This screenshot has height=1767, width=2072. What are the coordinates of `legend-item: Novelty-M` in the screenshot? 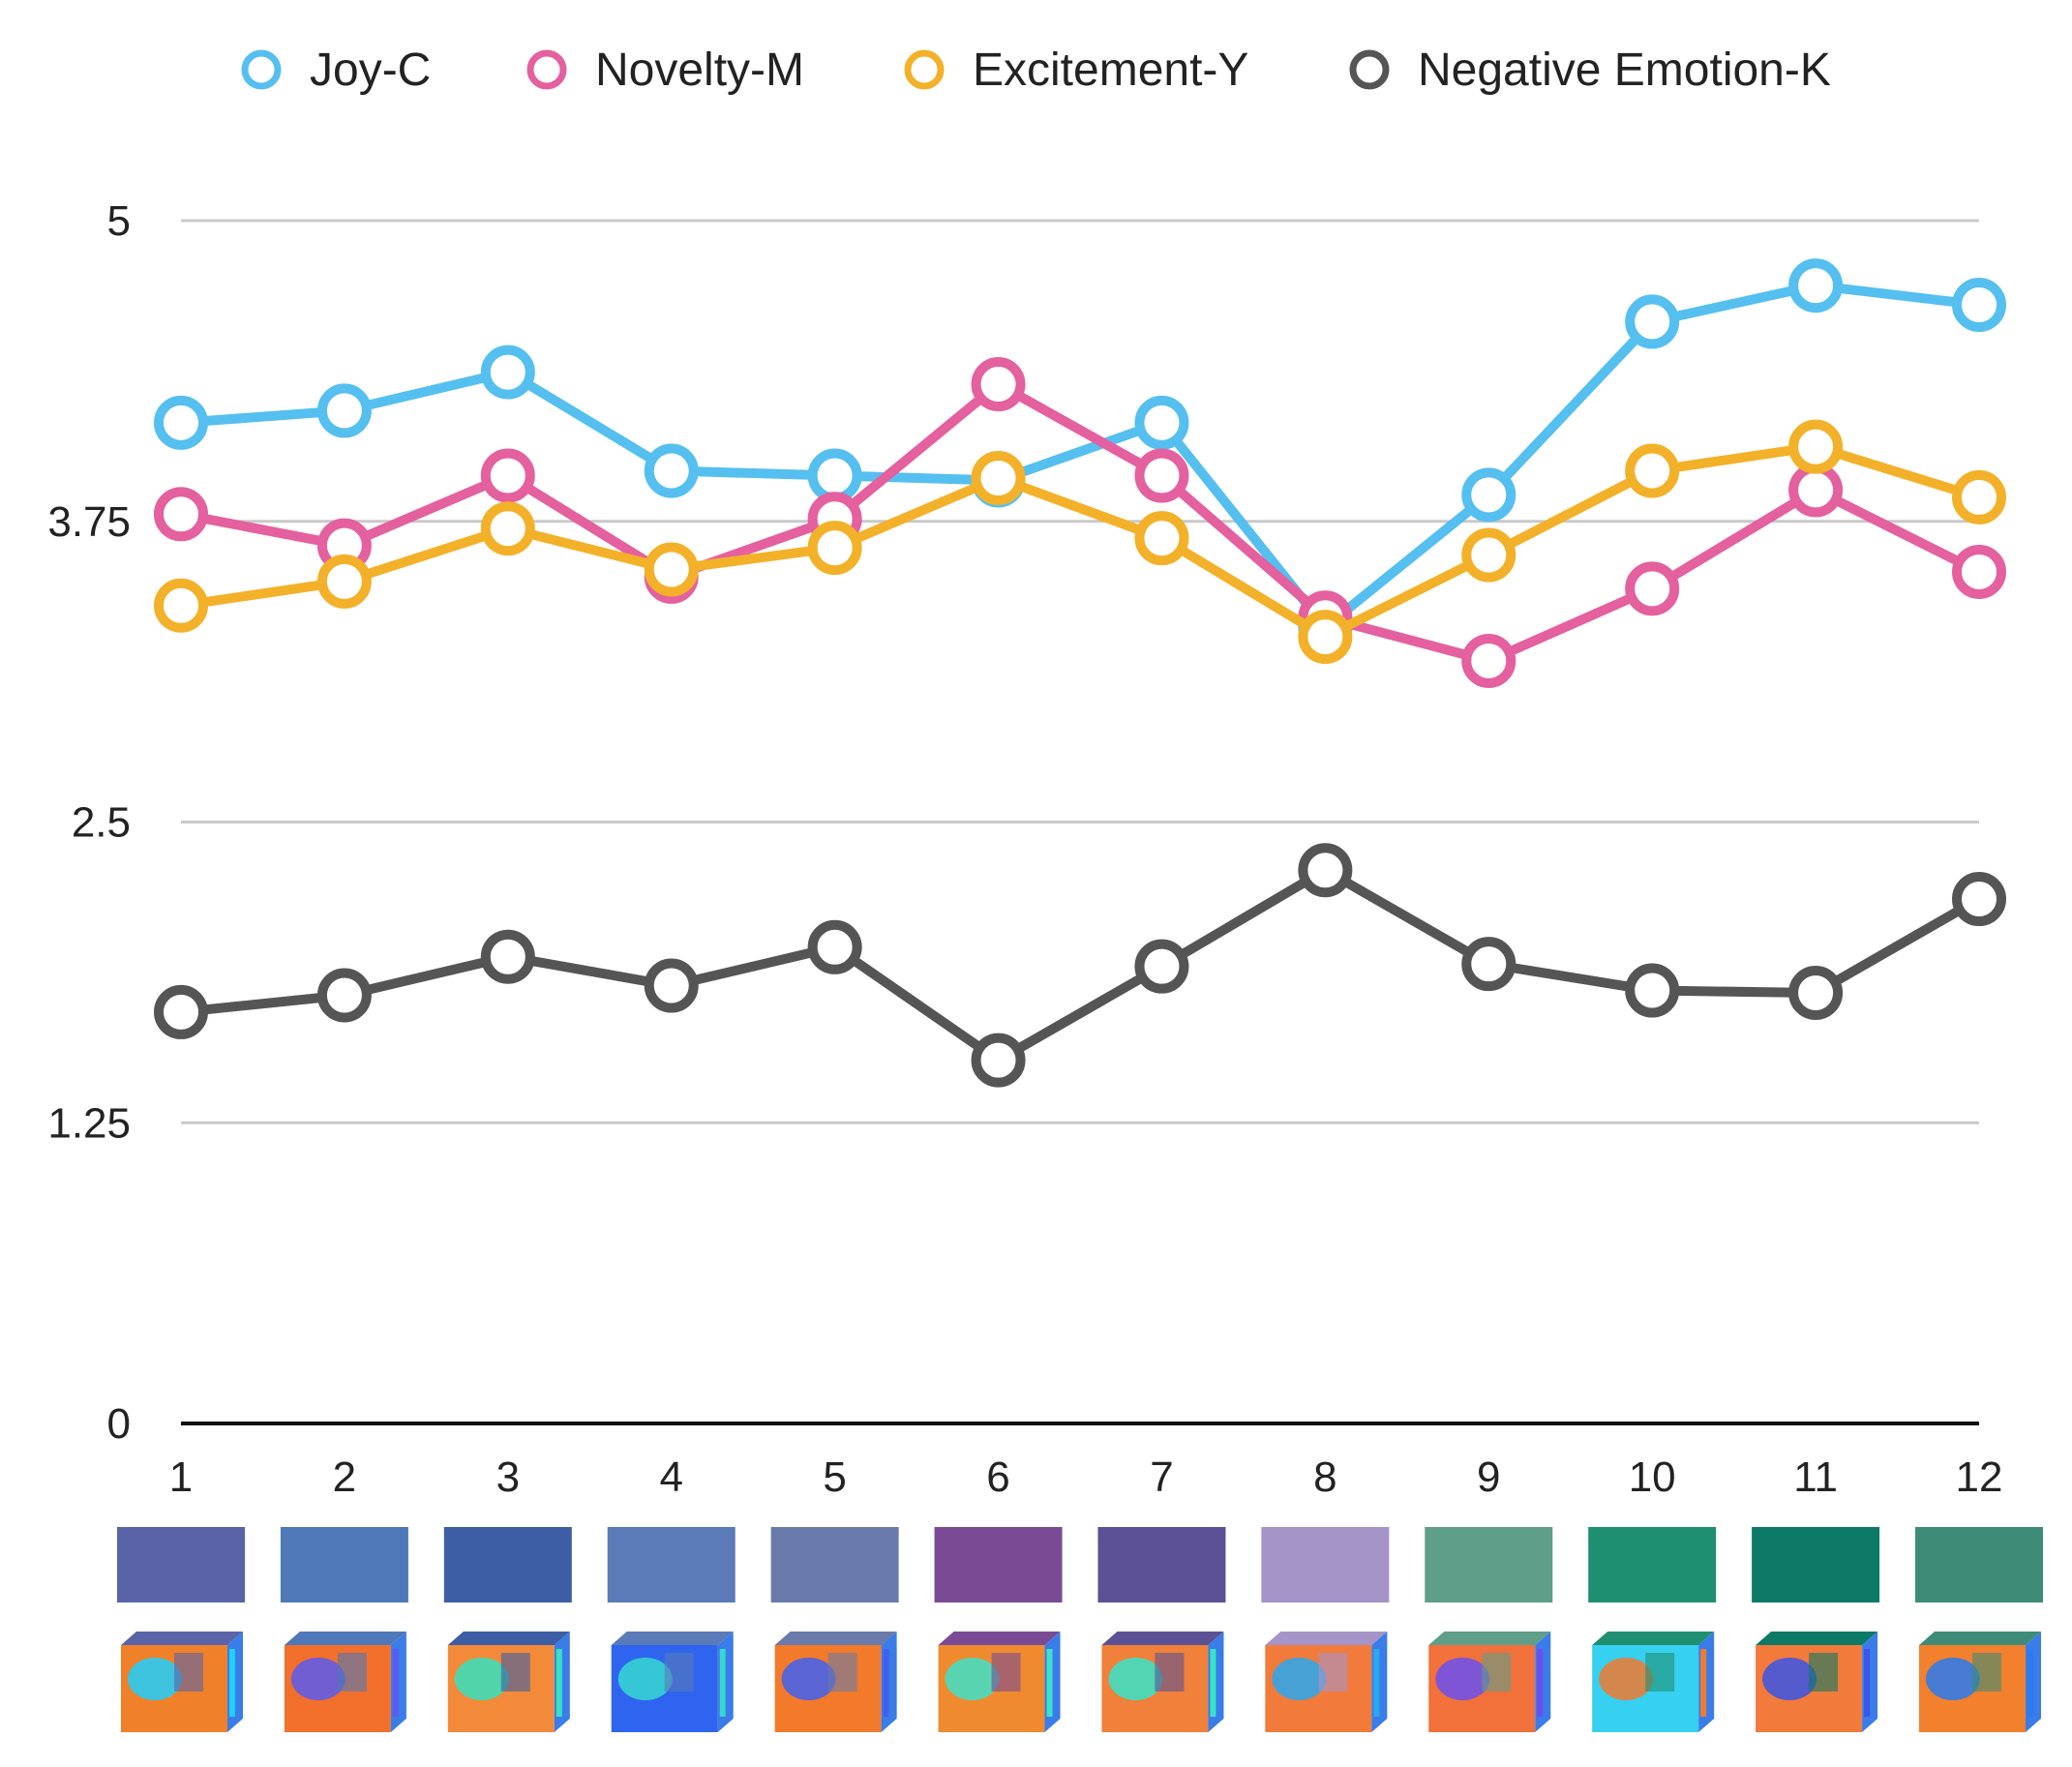 It's located at (665, 70).